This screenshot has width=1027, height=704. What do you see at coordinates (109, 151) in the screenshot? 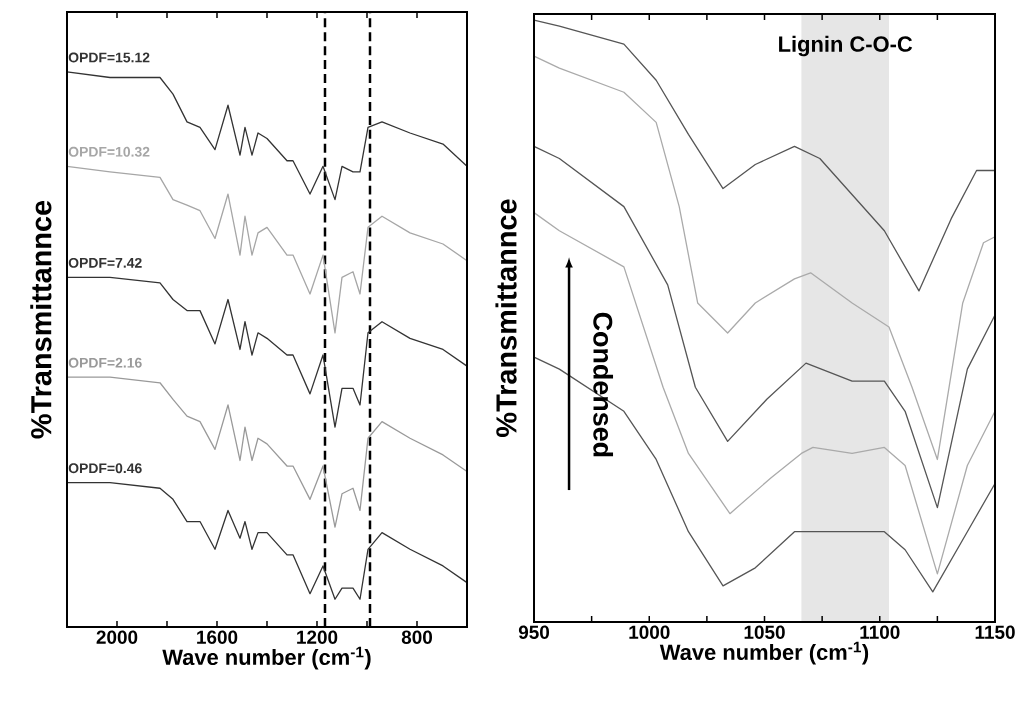
I see `series-label: OPDF=10.32` at bounding box center [109, 151].